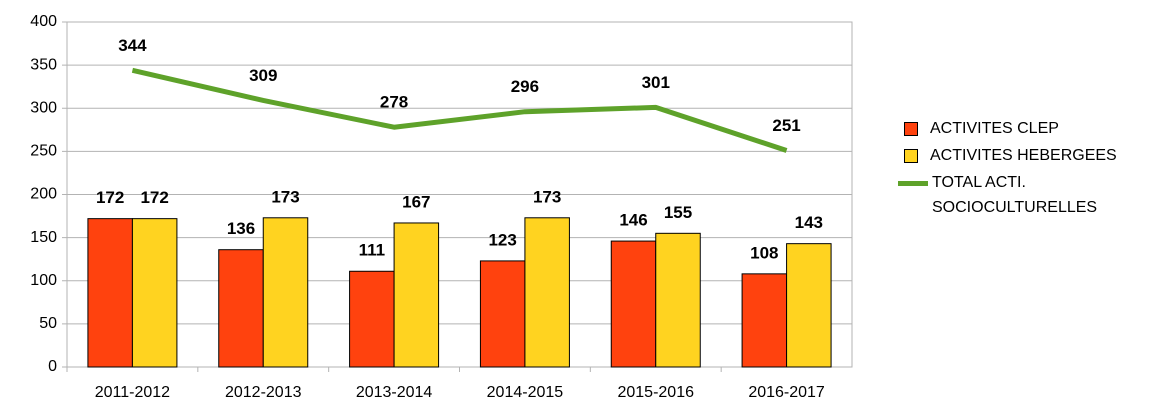  Describe the element at coordinates (416, 201) in the screenshot. I see `value-label: 167` at that location.